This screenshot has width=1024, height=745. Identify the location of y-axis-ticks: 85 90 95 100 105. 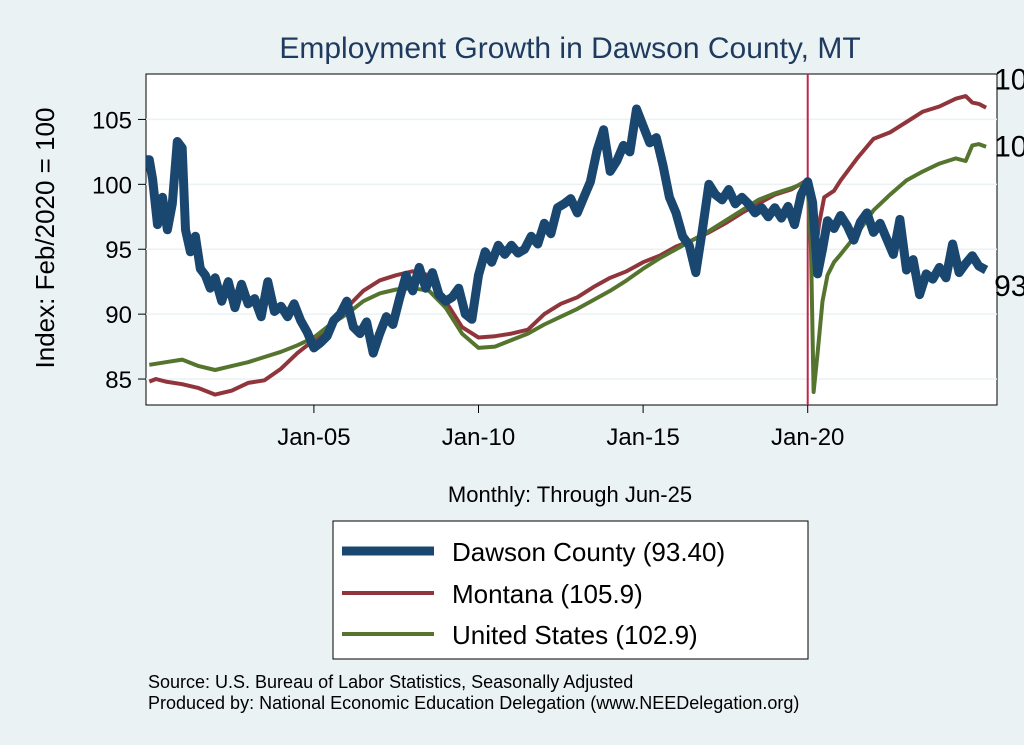
(119, 250).